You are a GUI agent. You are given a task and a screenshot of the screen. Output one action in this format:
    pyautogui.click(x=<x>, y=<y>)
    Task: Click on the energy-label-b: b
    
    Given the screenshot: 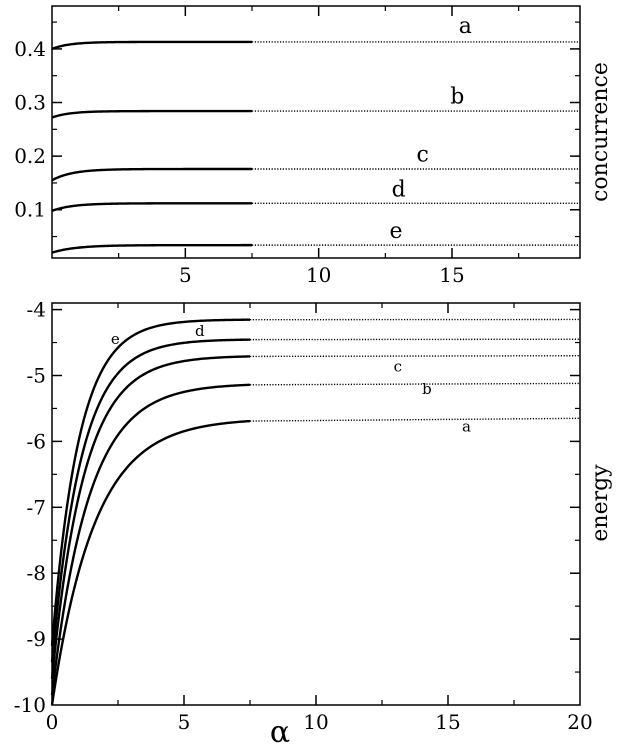 What is the action you would take?
    pyautogui.click(x=427, y=389)
    